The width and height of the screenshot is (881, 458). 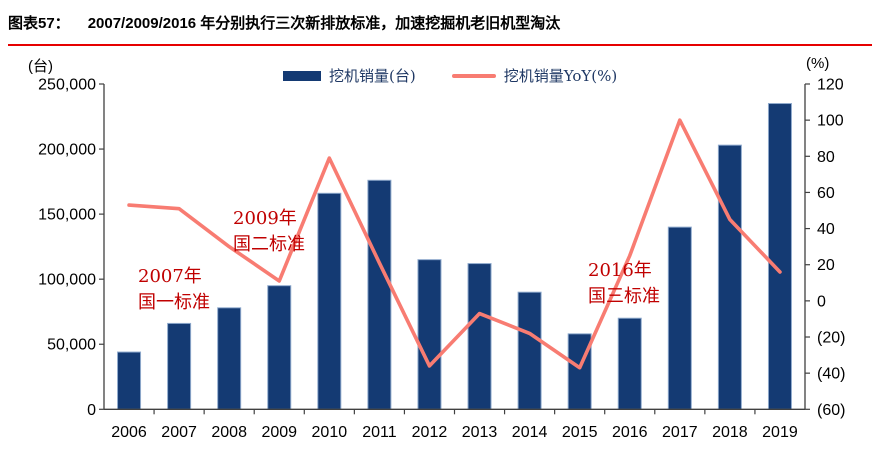 I want to click on bar-2006, so click(x=129, y=380).